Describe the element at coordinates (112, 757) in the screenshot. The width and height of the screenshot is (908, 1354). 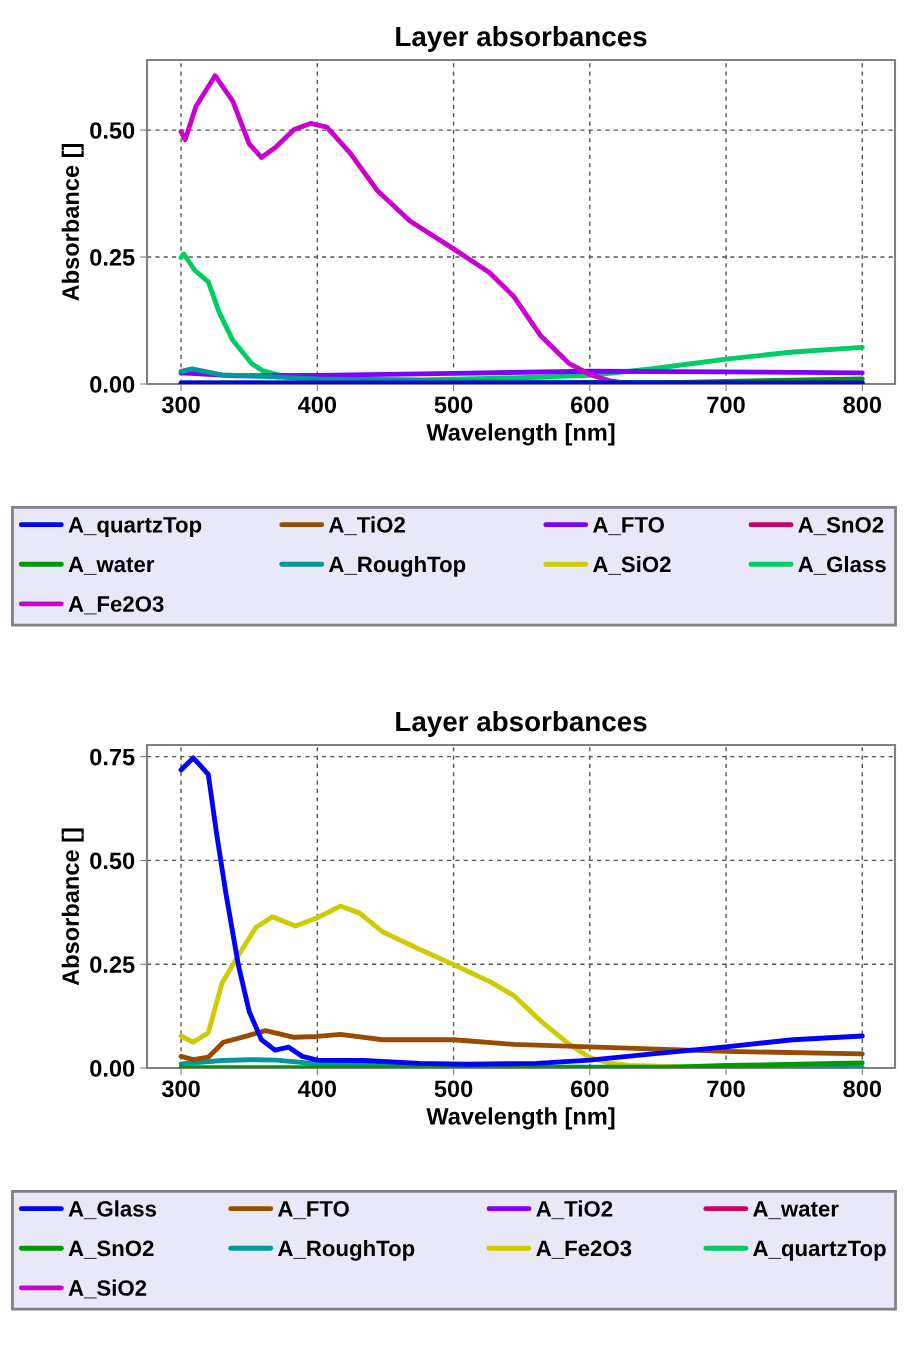
I see `y-tick-label: 0.75` at that location.